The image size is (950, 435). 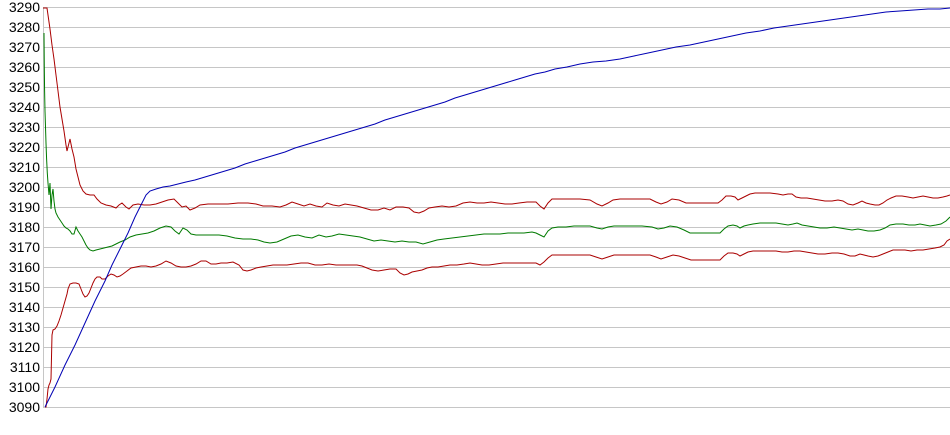 I want to click on y-axis-tick-label: 3170, so click(x=24, y=247).